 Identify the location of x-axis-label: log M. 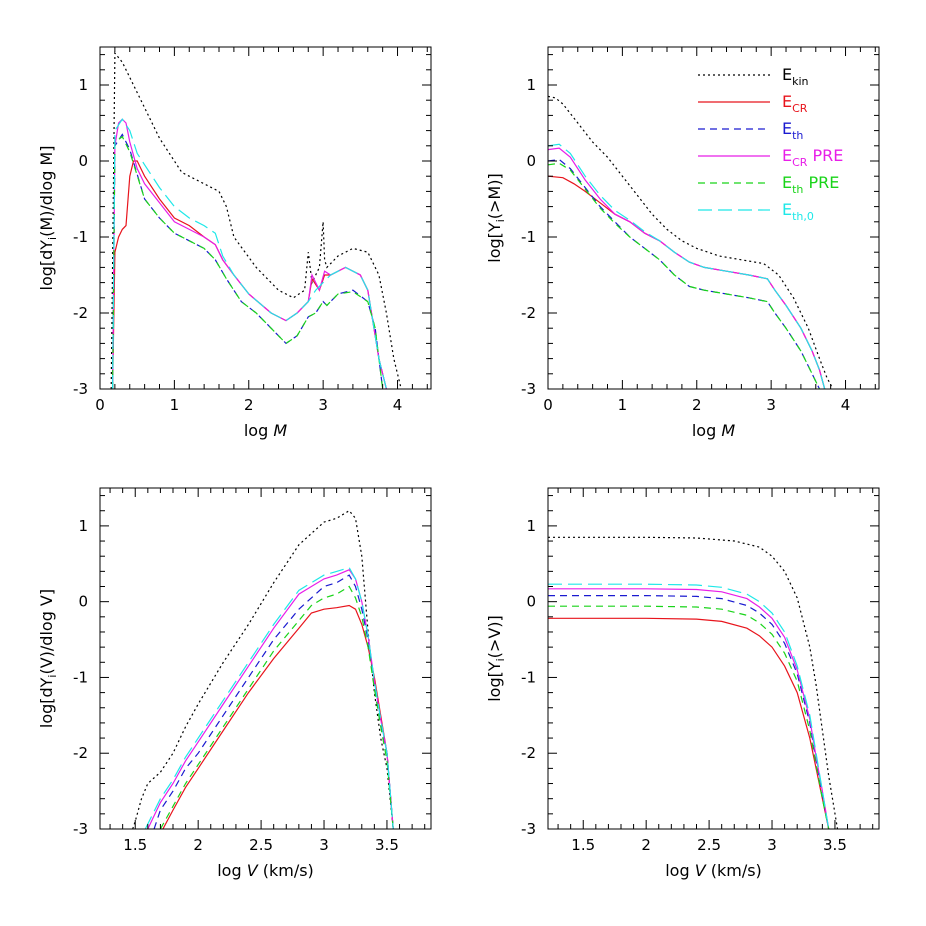
(713, 430).